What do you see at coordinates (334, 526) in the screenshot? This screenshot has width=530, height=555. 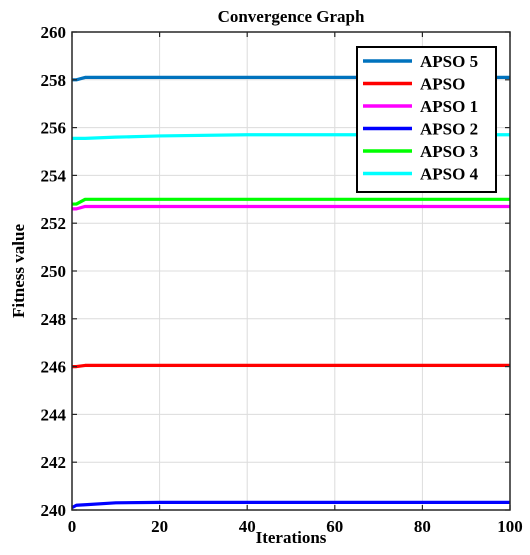 I see `x-tick-label: 60` at bounding box center [334, 526].